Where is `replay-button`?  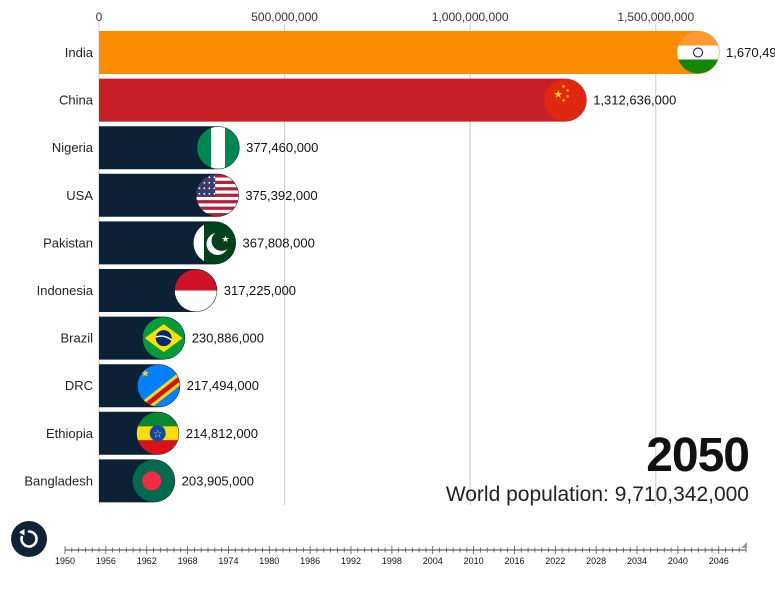
replay-button is located at coordinates (29, 539).